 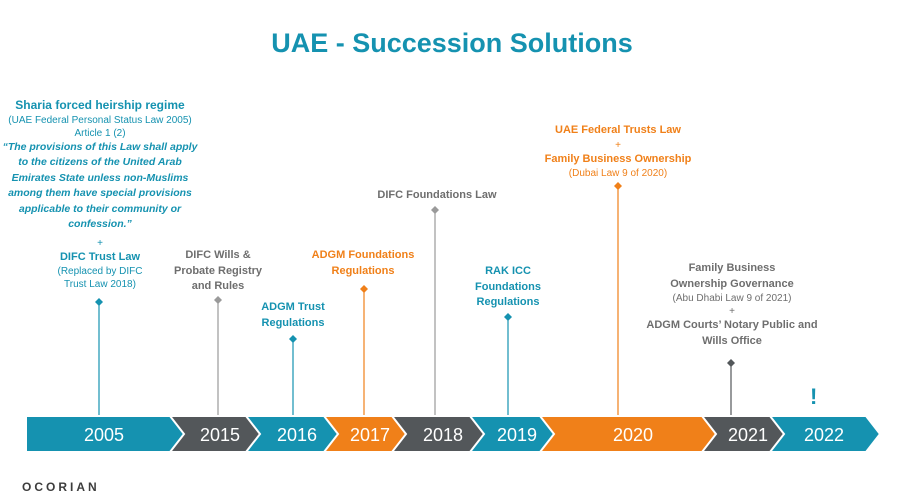 What do you see at coordinates (508, 317) in the screenshot?
I see `marker-diamond-2019` at bounding box center [508, 317].